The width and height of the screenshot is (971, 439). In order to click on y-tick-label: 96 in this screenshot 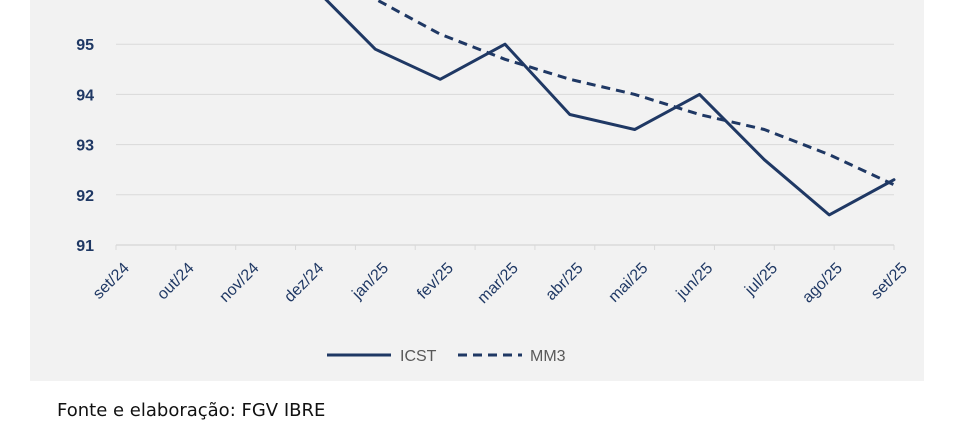, I will do `click(85, 2)`.